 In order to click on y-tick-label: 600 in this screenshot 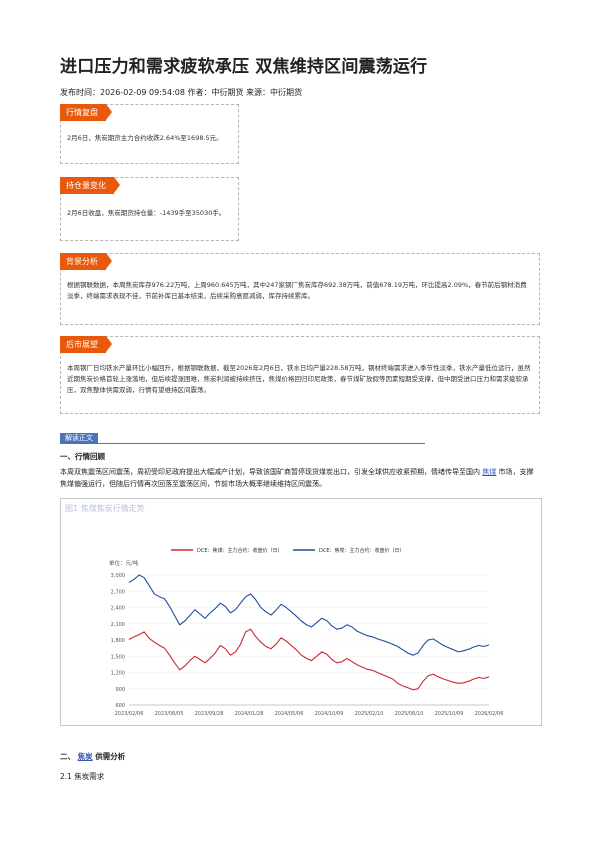, I will do `click(120, 706)`.